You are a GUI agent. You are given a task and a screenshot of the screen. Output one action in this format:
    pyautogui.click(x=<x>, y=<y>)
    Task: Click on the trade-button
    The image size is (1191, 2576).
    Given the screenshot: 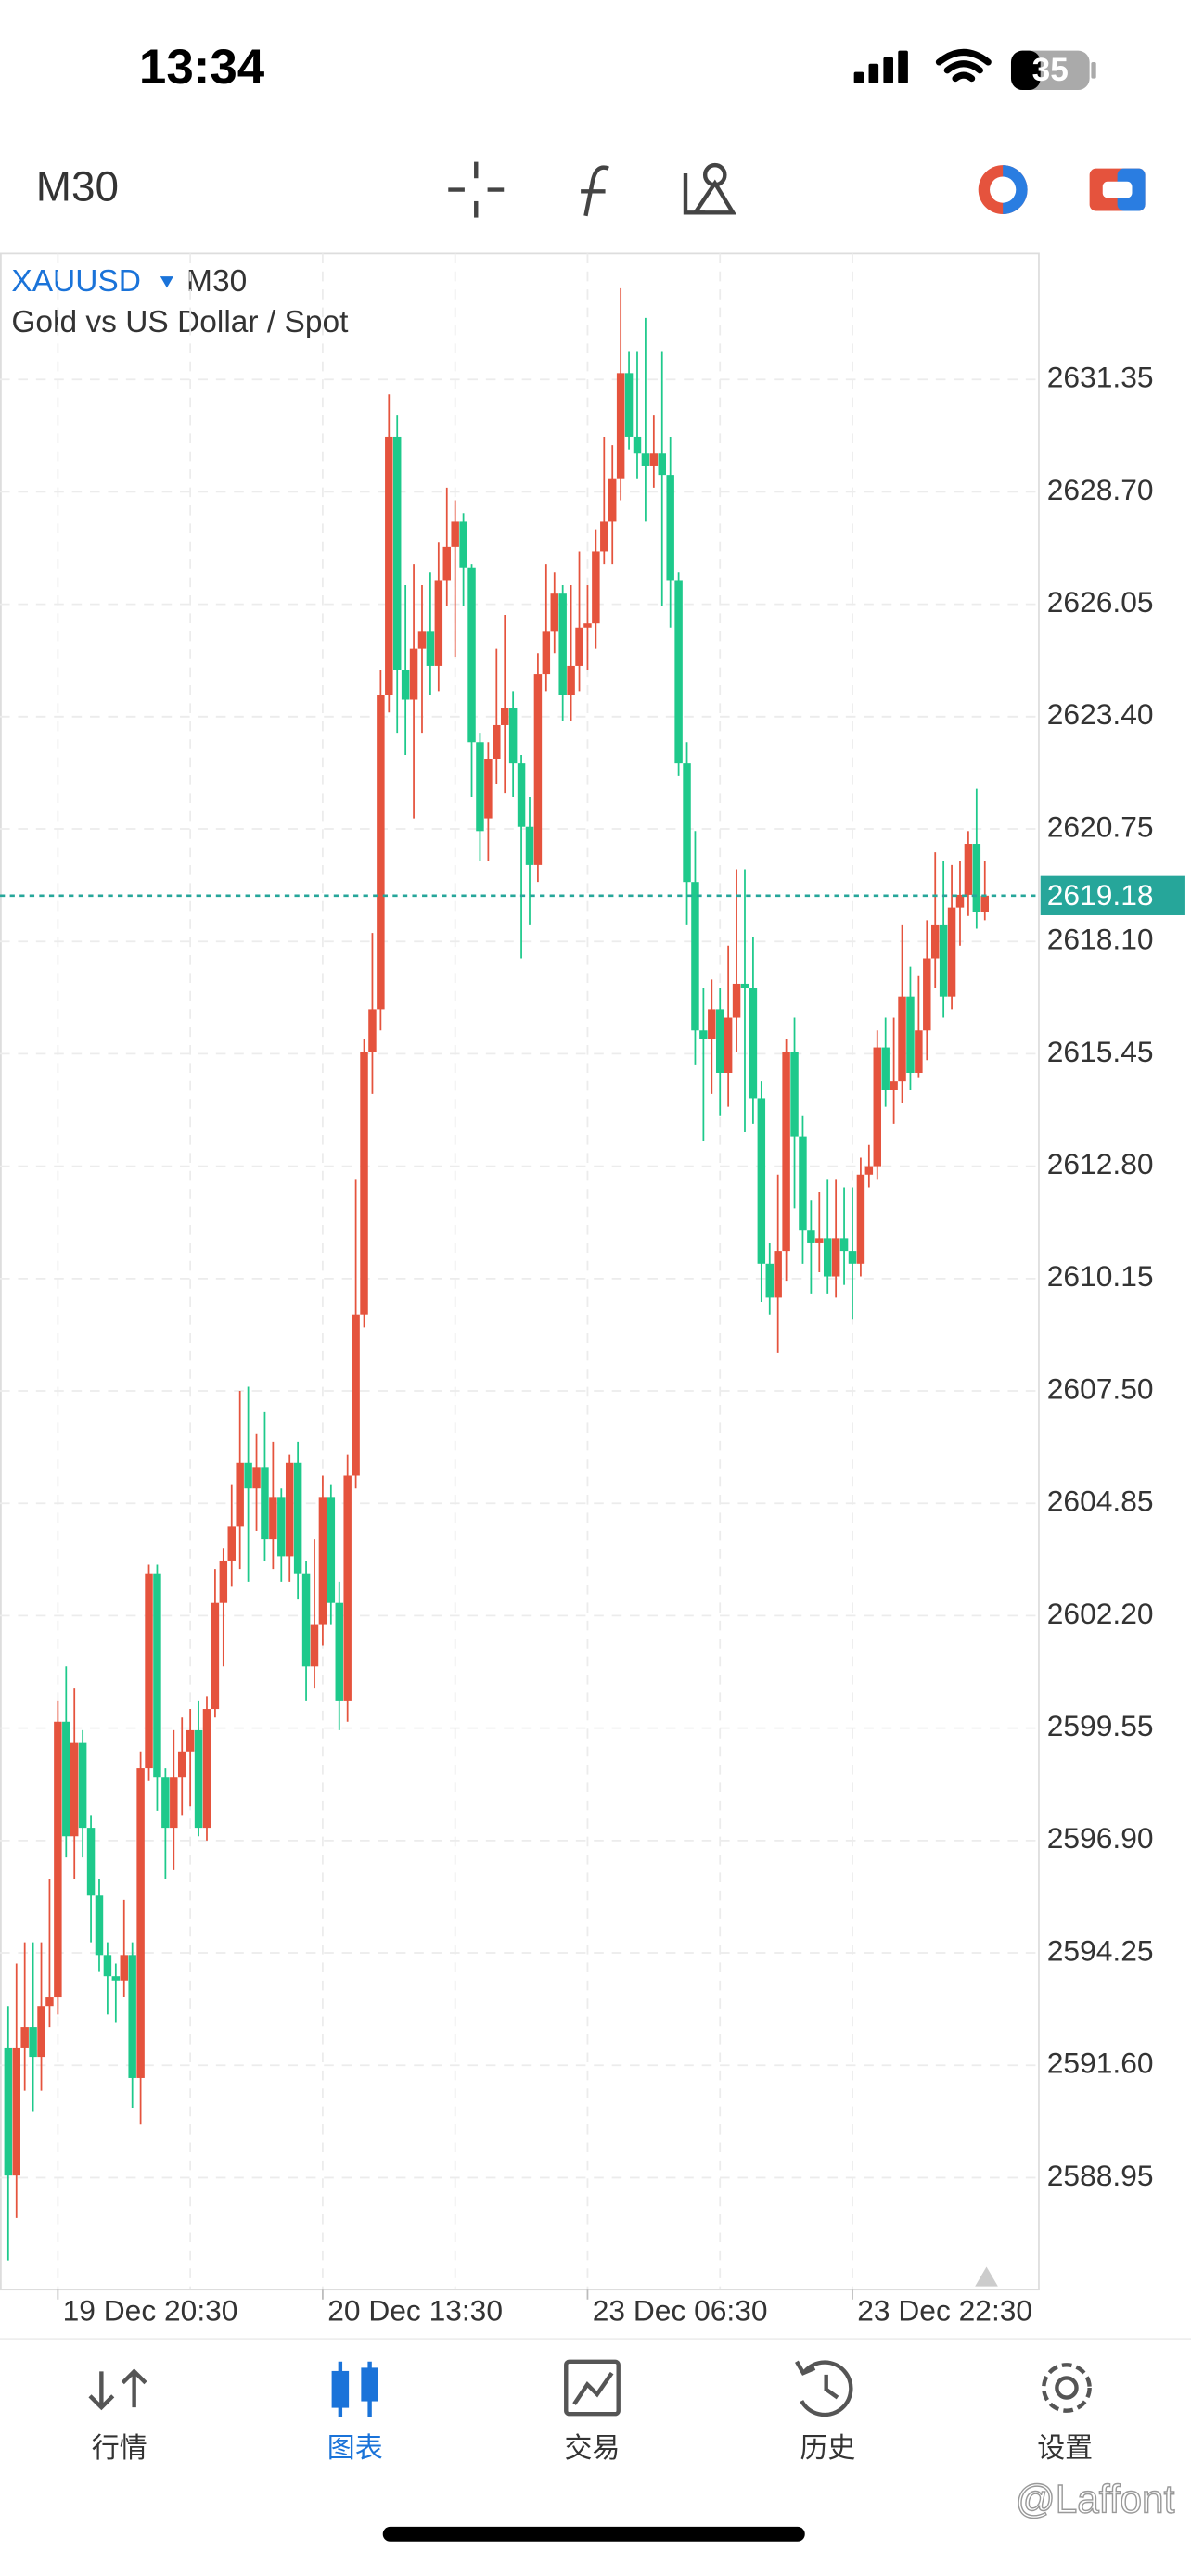 What is the action you would take?
    pyautogui.click(x=1117, y=190)
    